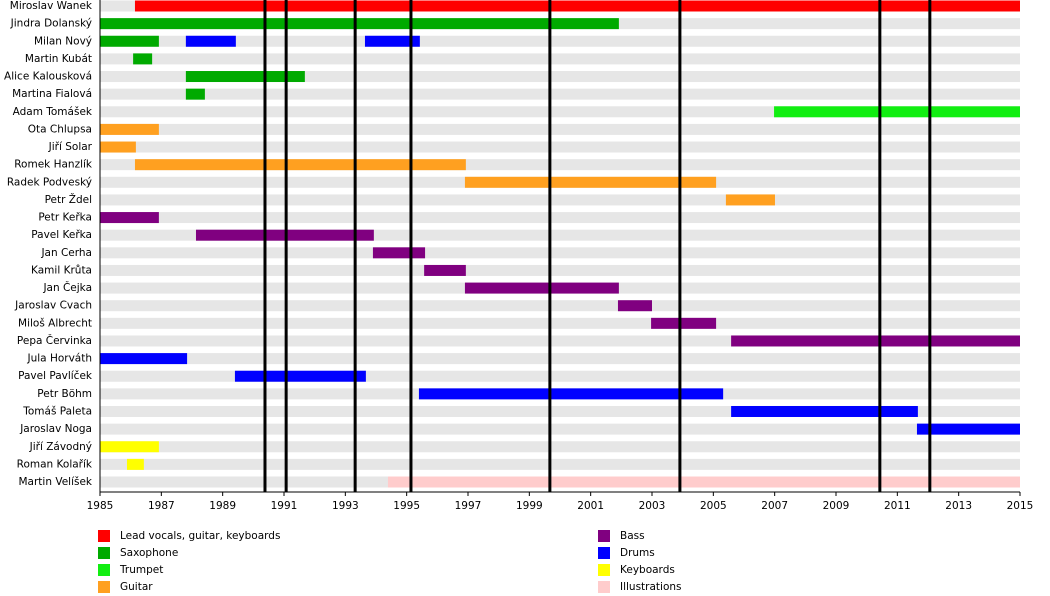  What do you see at coordinates (1020, 506) in the screenshot?
I see `x-tick-label: 2015` at bounding box center [1020, 506].